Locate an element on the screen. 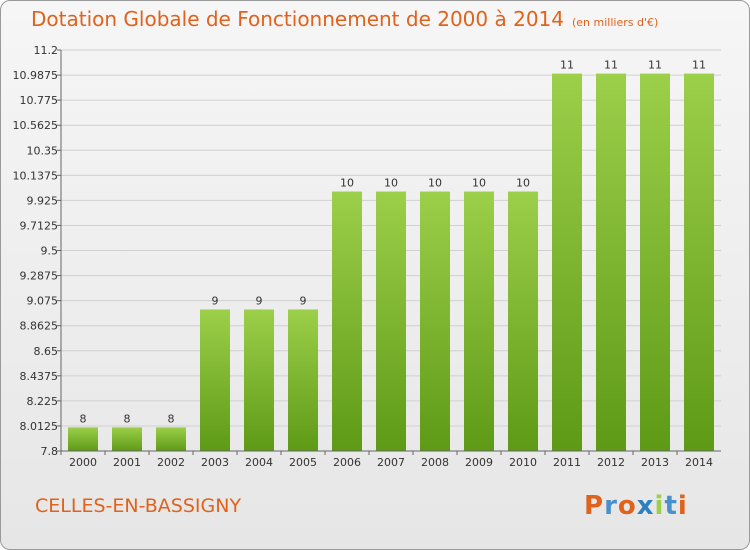  y-tick-label: 11.2 is located at coordinates (46, 50).